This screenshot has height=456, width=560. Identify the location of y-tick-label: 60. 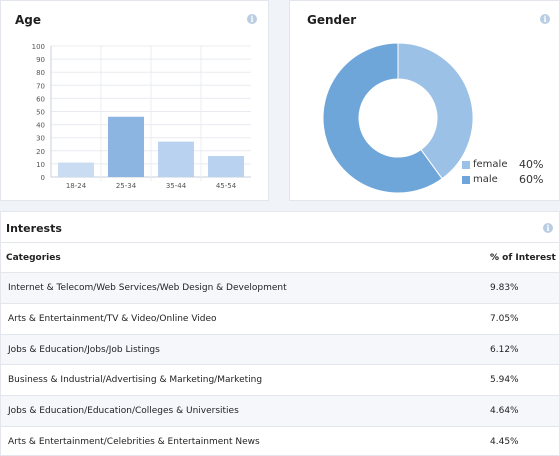
(40, 99).